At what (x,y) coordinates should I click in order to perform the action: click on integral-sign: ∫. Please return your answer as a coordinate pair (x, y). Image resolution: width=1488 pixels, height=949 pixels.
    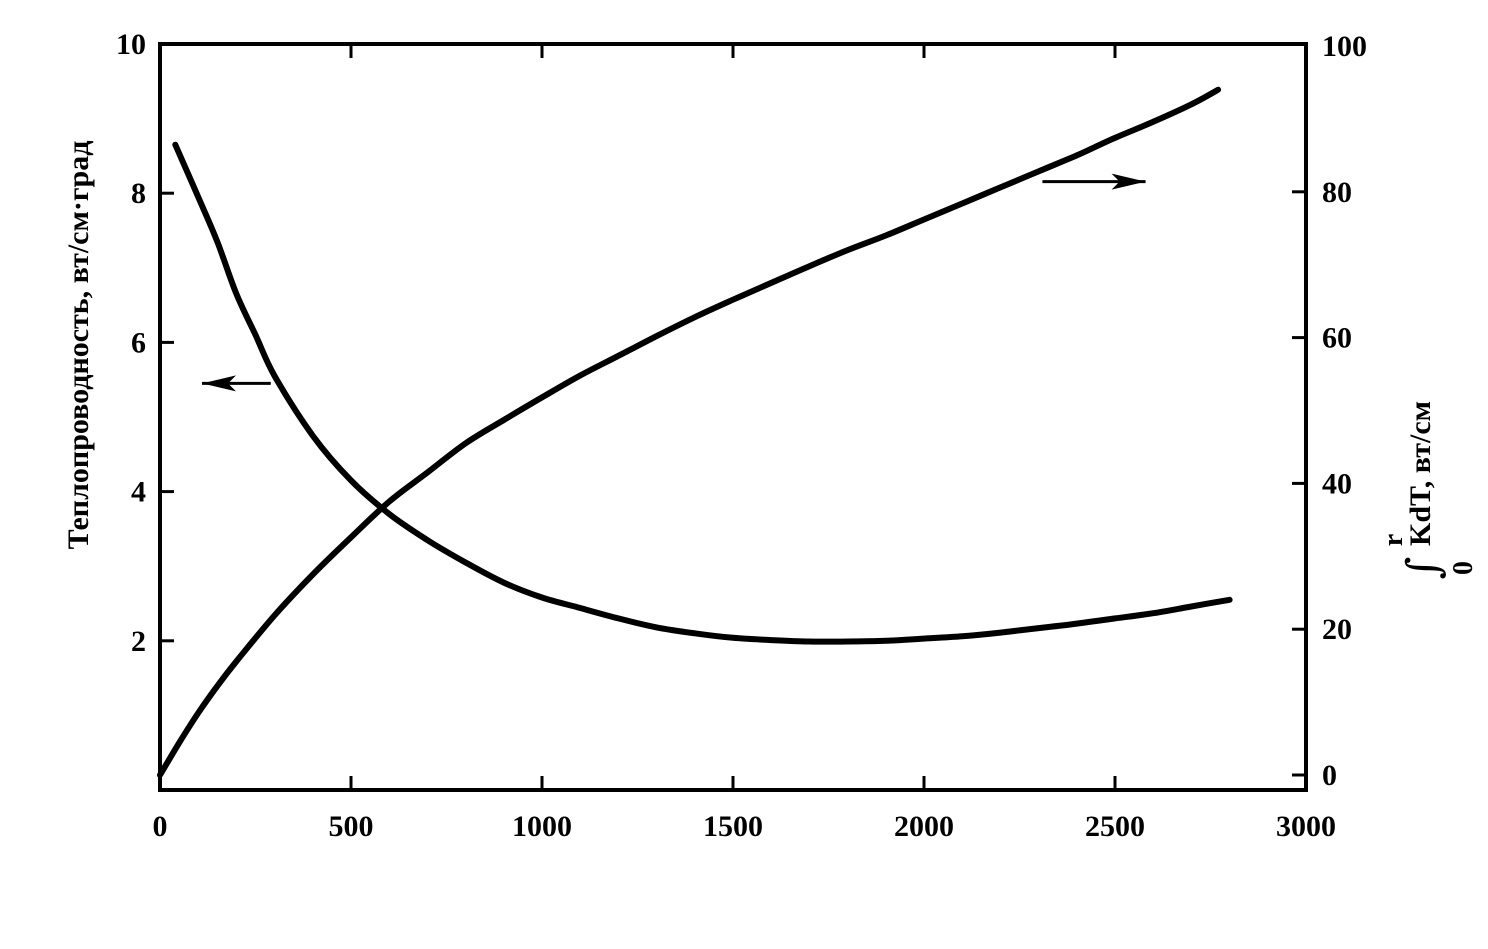
    Looking at the image, I should click on (1423, 568).